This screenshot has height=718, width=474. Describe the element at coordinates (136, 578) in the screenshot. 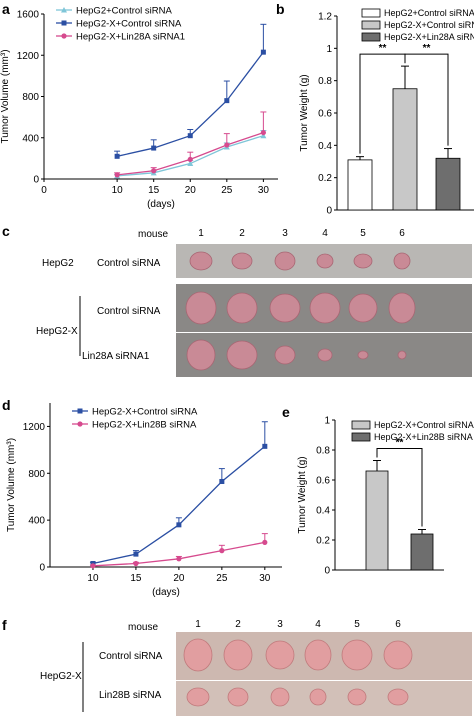

I see `chart-d-x-tick-label: 15` at that location.